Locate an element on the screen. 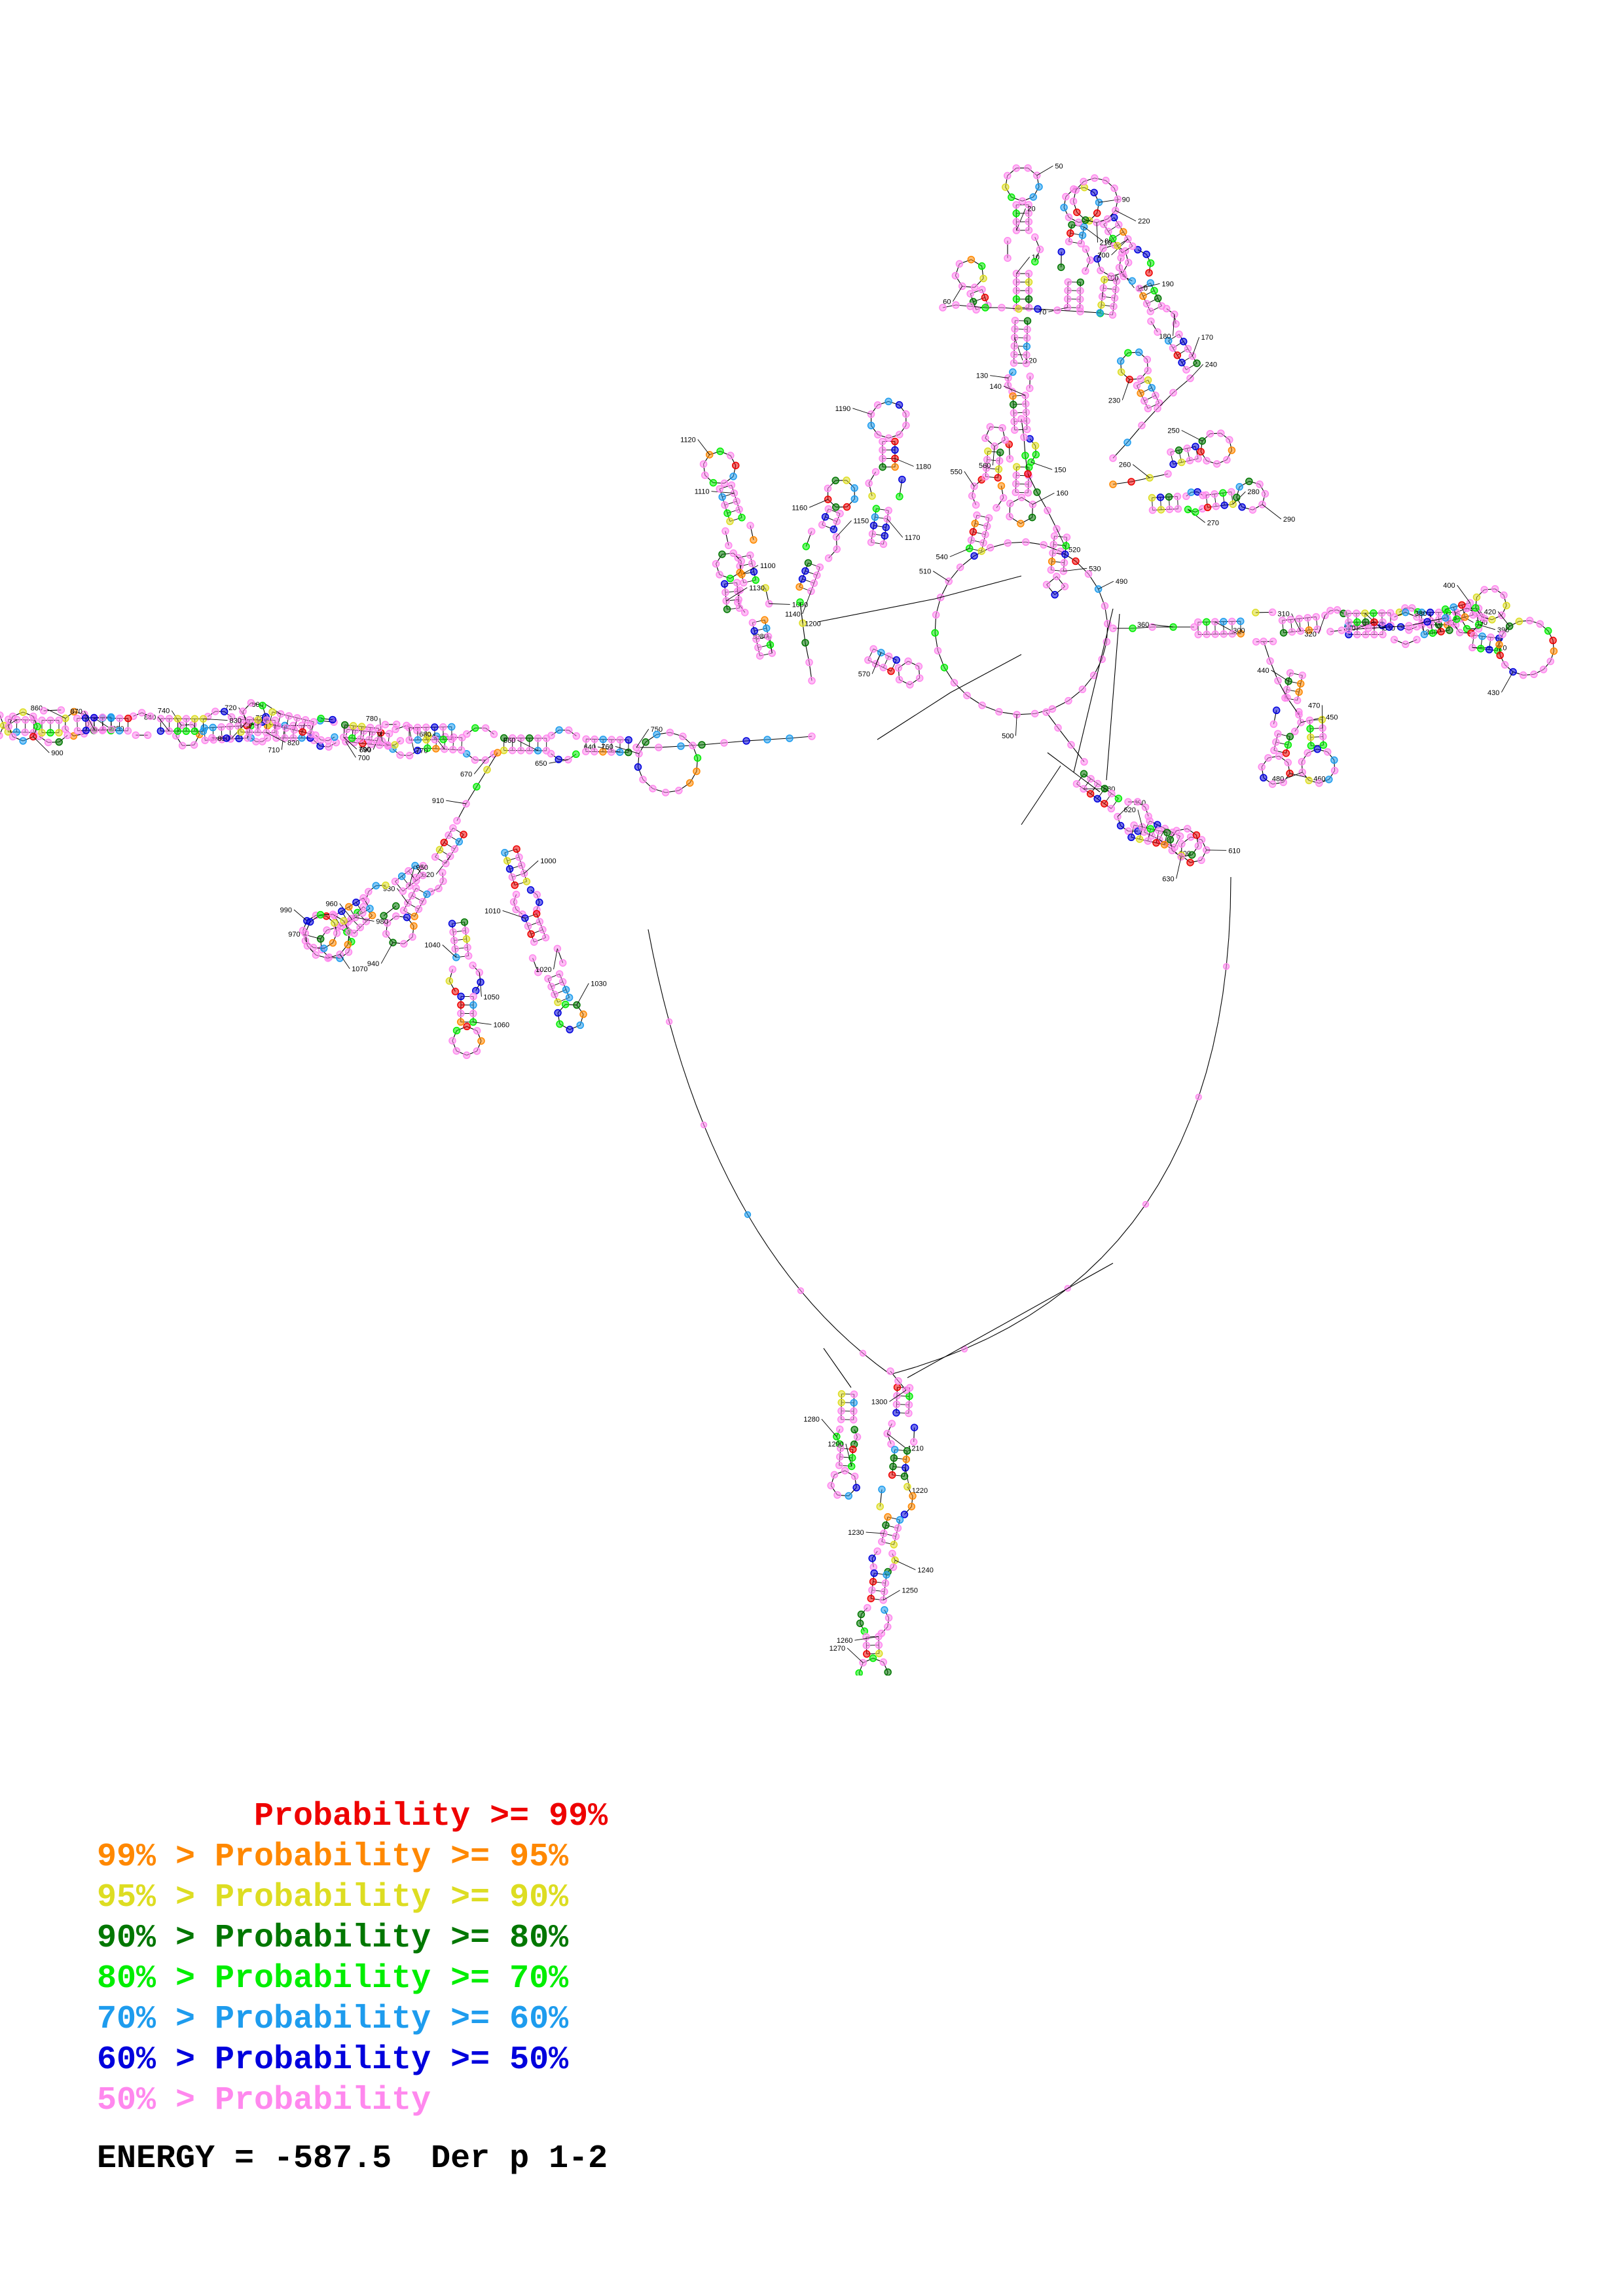  base-position-label: 1020 is located at coordinates (543, 970).